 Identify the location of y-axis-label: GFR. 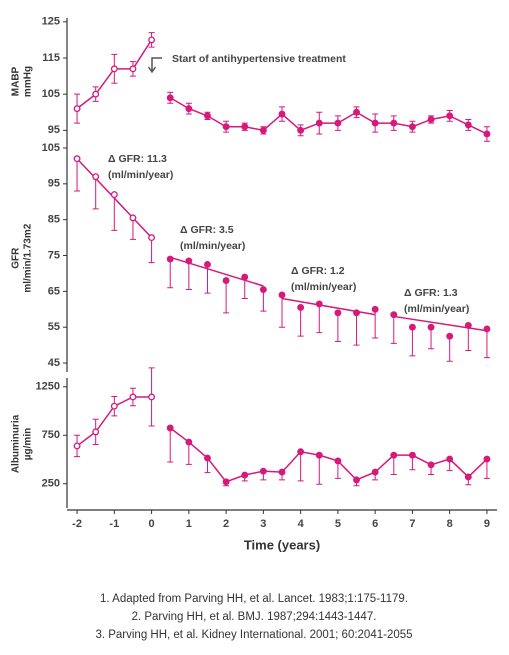
(16, 258).